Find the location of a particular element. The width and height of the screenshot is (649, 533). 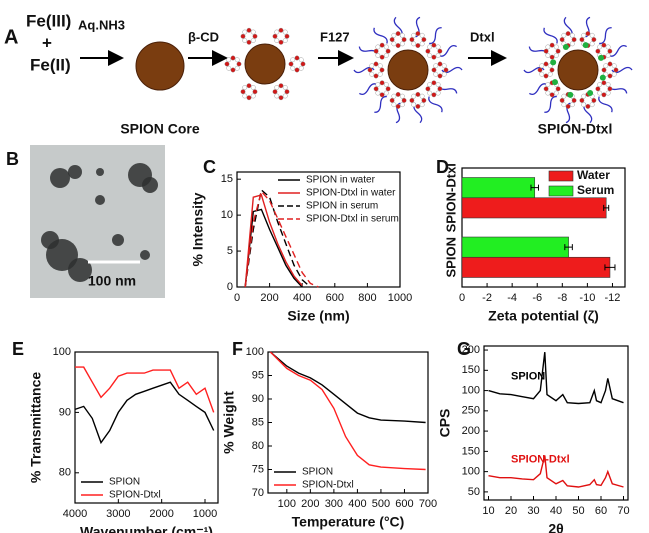

legend-label: SPION-Dtxl in serum is located at coordinates (352, 219).